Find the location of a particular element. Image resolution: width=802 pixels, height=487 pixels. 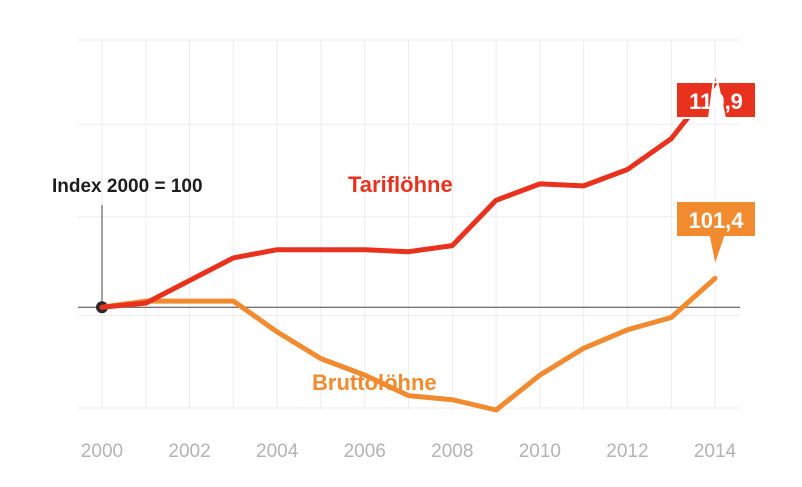

x-tick-label: 2002 is located at coordinates (189, 451).